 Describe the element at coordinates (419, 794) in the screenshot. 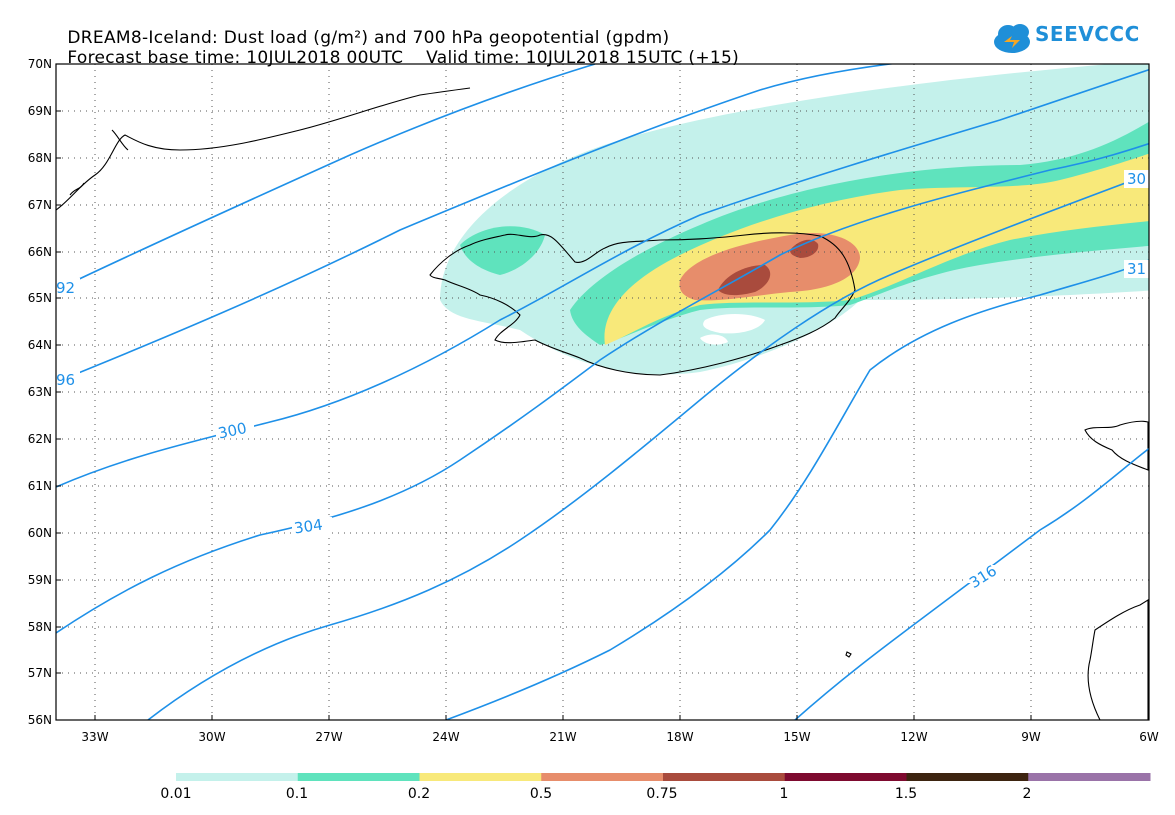

I see `legend-label: 0.2` at that location.